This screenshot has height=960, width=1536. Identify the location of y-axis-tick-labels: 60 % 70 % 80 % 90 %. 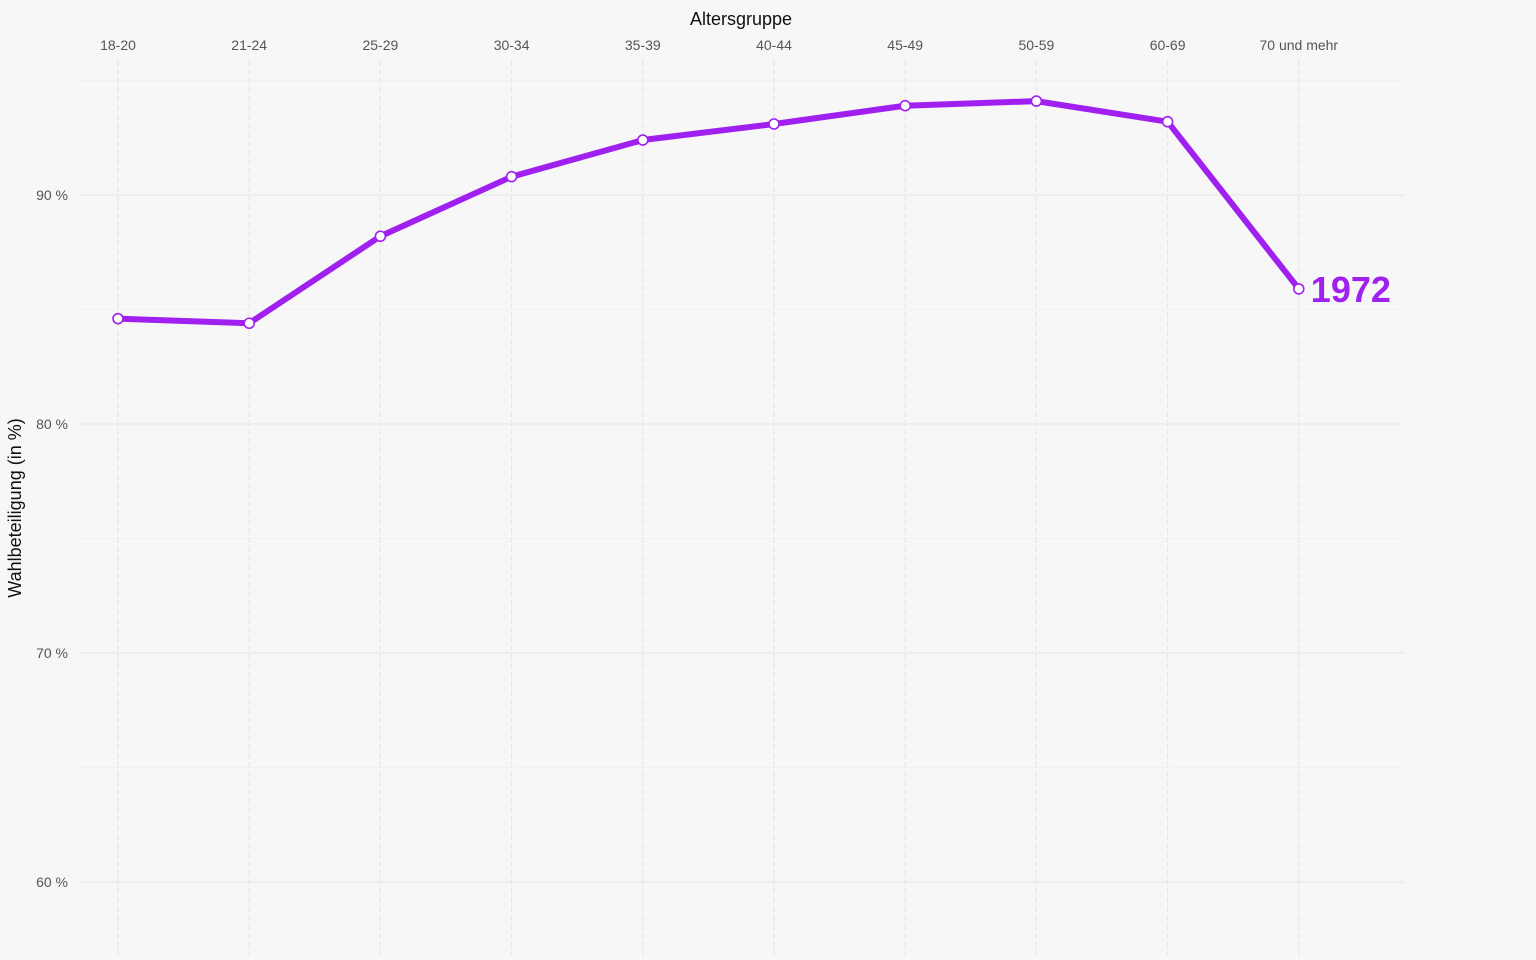
(52, 538).